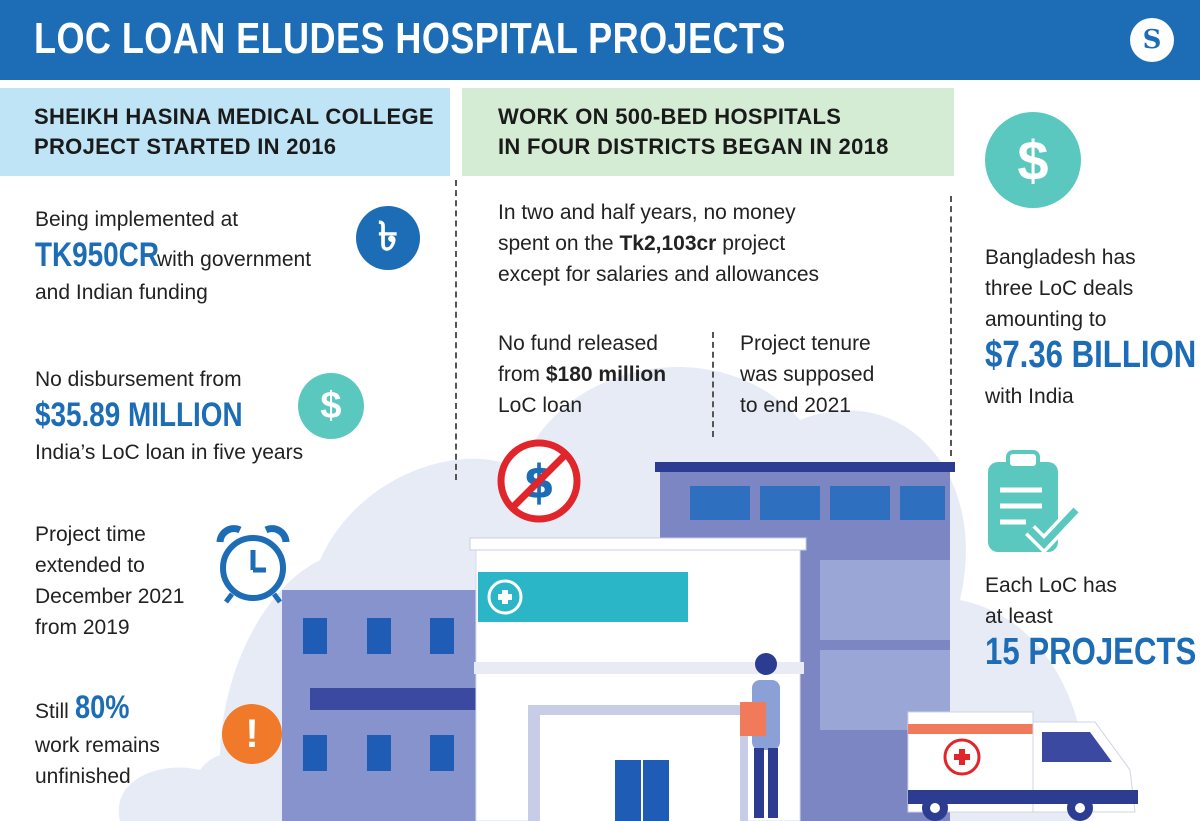 This screenshot has width=1200, height=821. What do you see at coordinates (578, 343) in the screenshot?
I see `fund-line1: No fund released` at bounding box center [578, 343].